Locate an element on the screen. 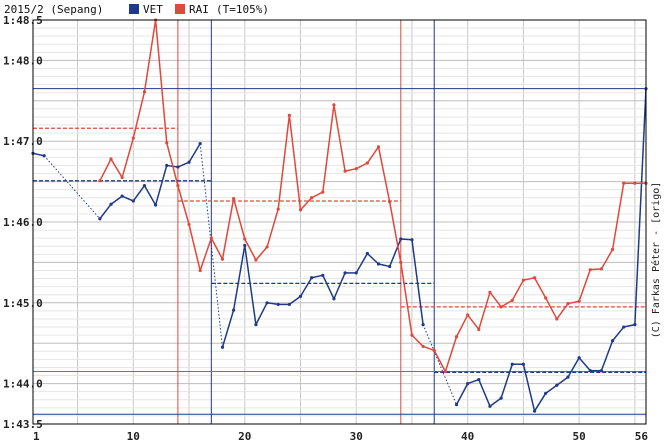  legend-swatch-rai is located at coordinates (180, 9).